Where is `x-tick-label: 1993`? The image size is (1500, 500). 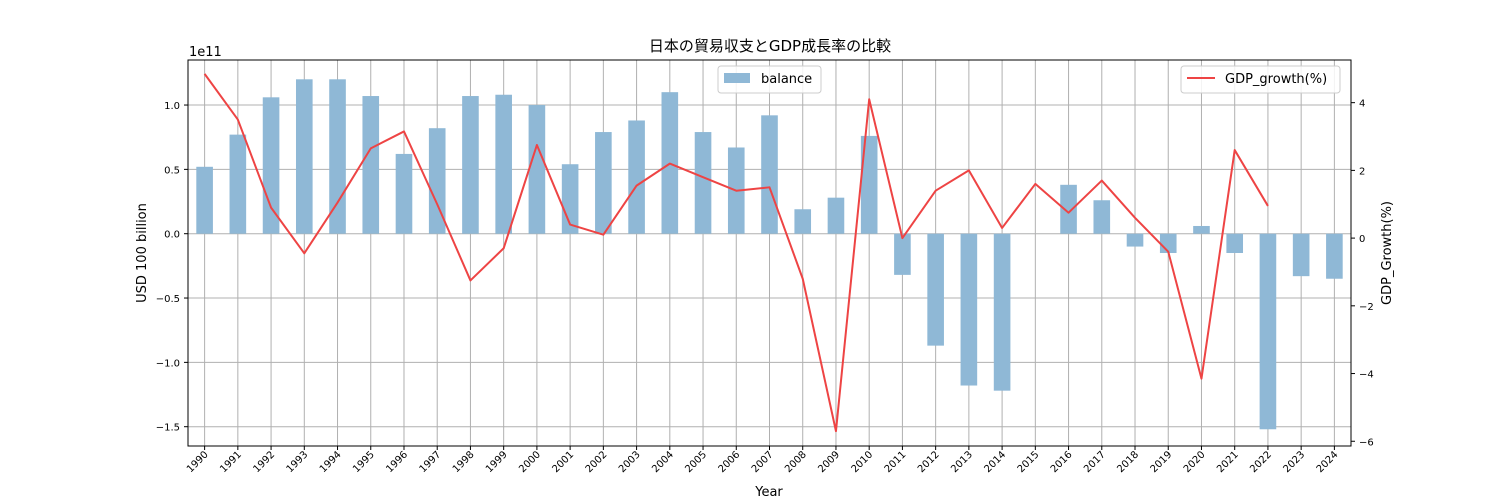 x-tick-label: 1993 is located at coordinates (298, 462).